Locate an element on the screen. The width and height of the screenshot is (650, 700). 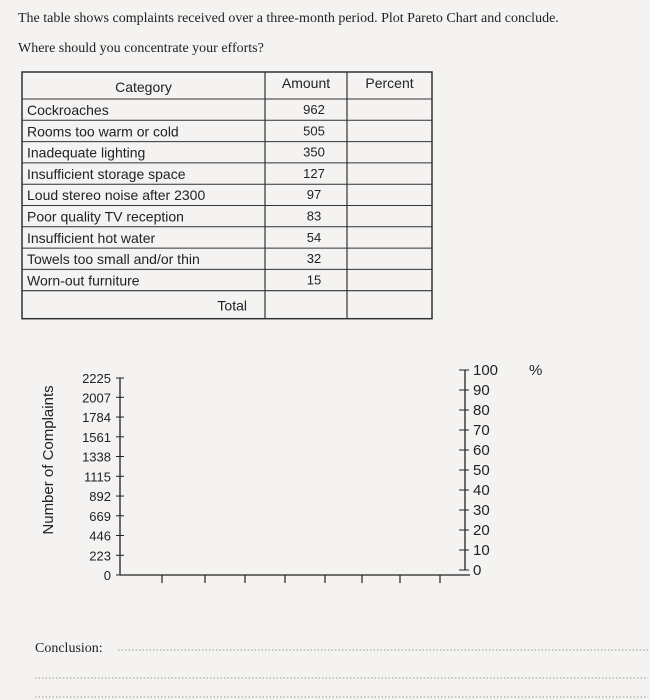
y-tick-label: 446 is located at coordinates (100, 536).